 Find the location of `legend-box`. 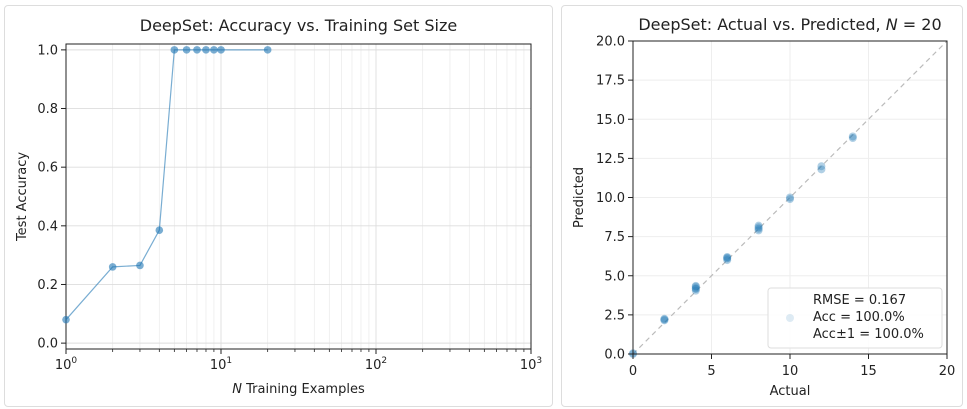

legend-box is located at coordinates (855, 318).